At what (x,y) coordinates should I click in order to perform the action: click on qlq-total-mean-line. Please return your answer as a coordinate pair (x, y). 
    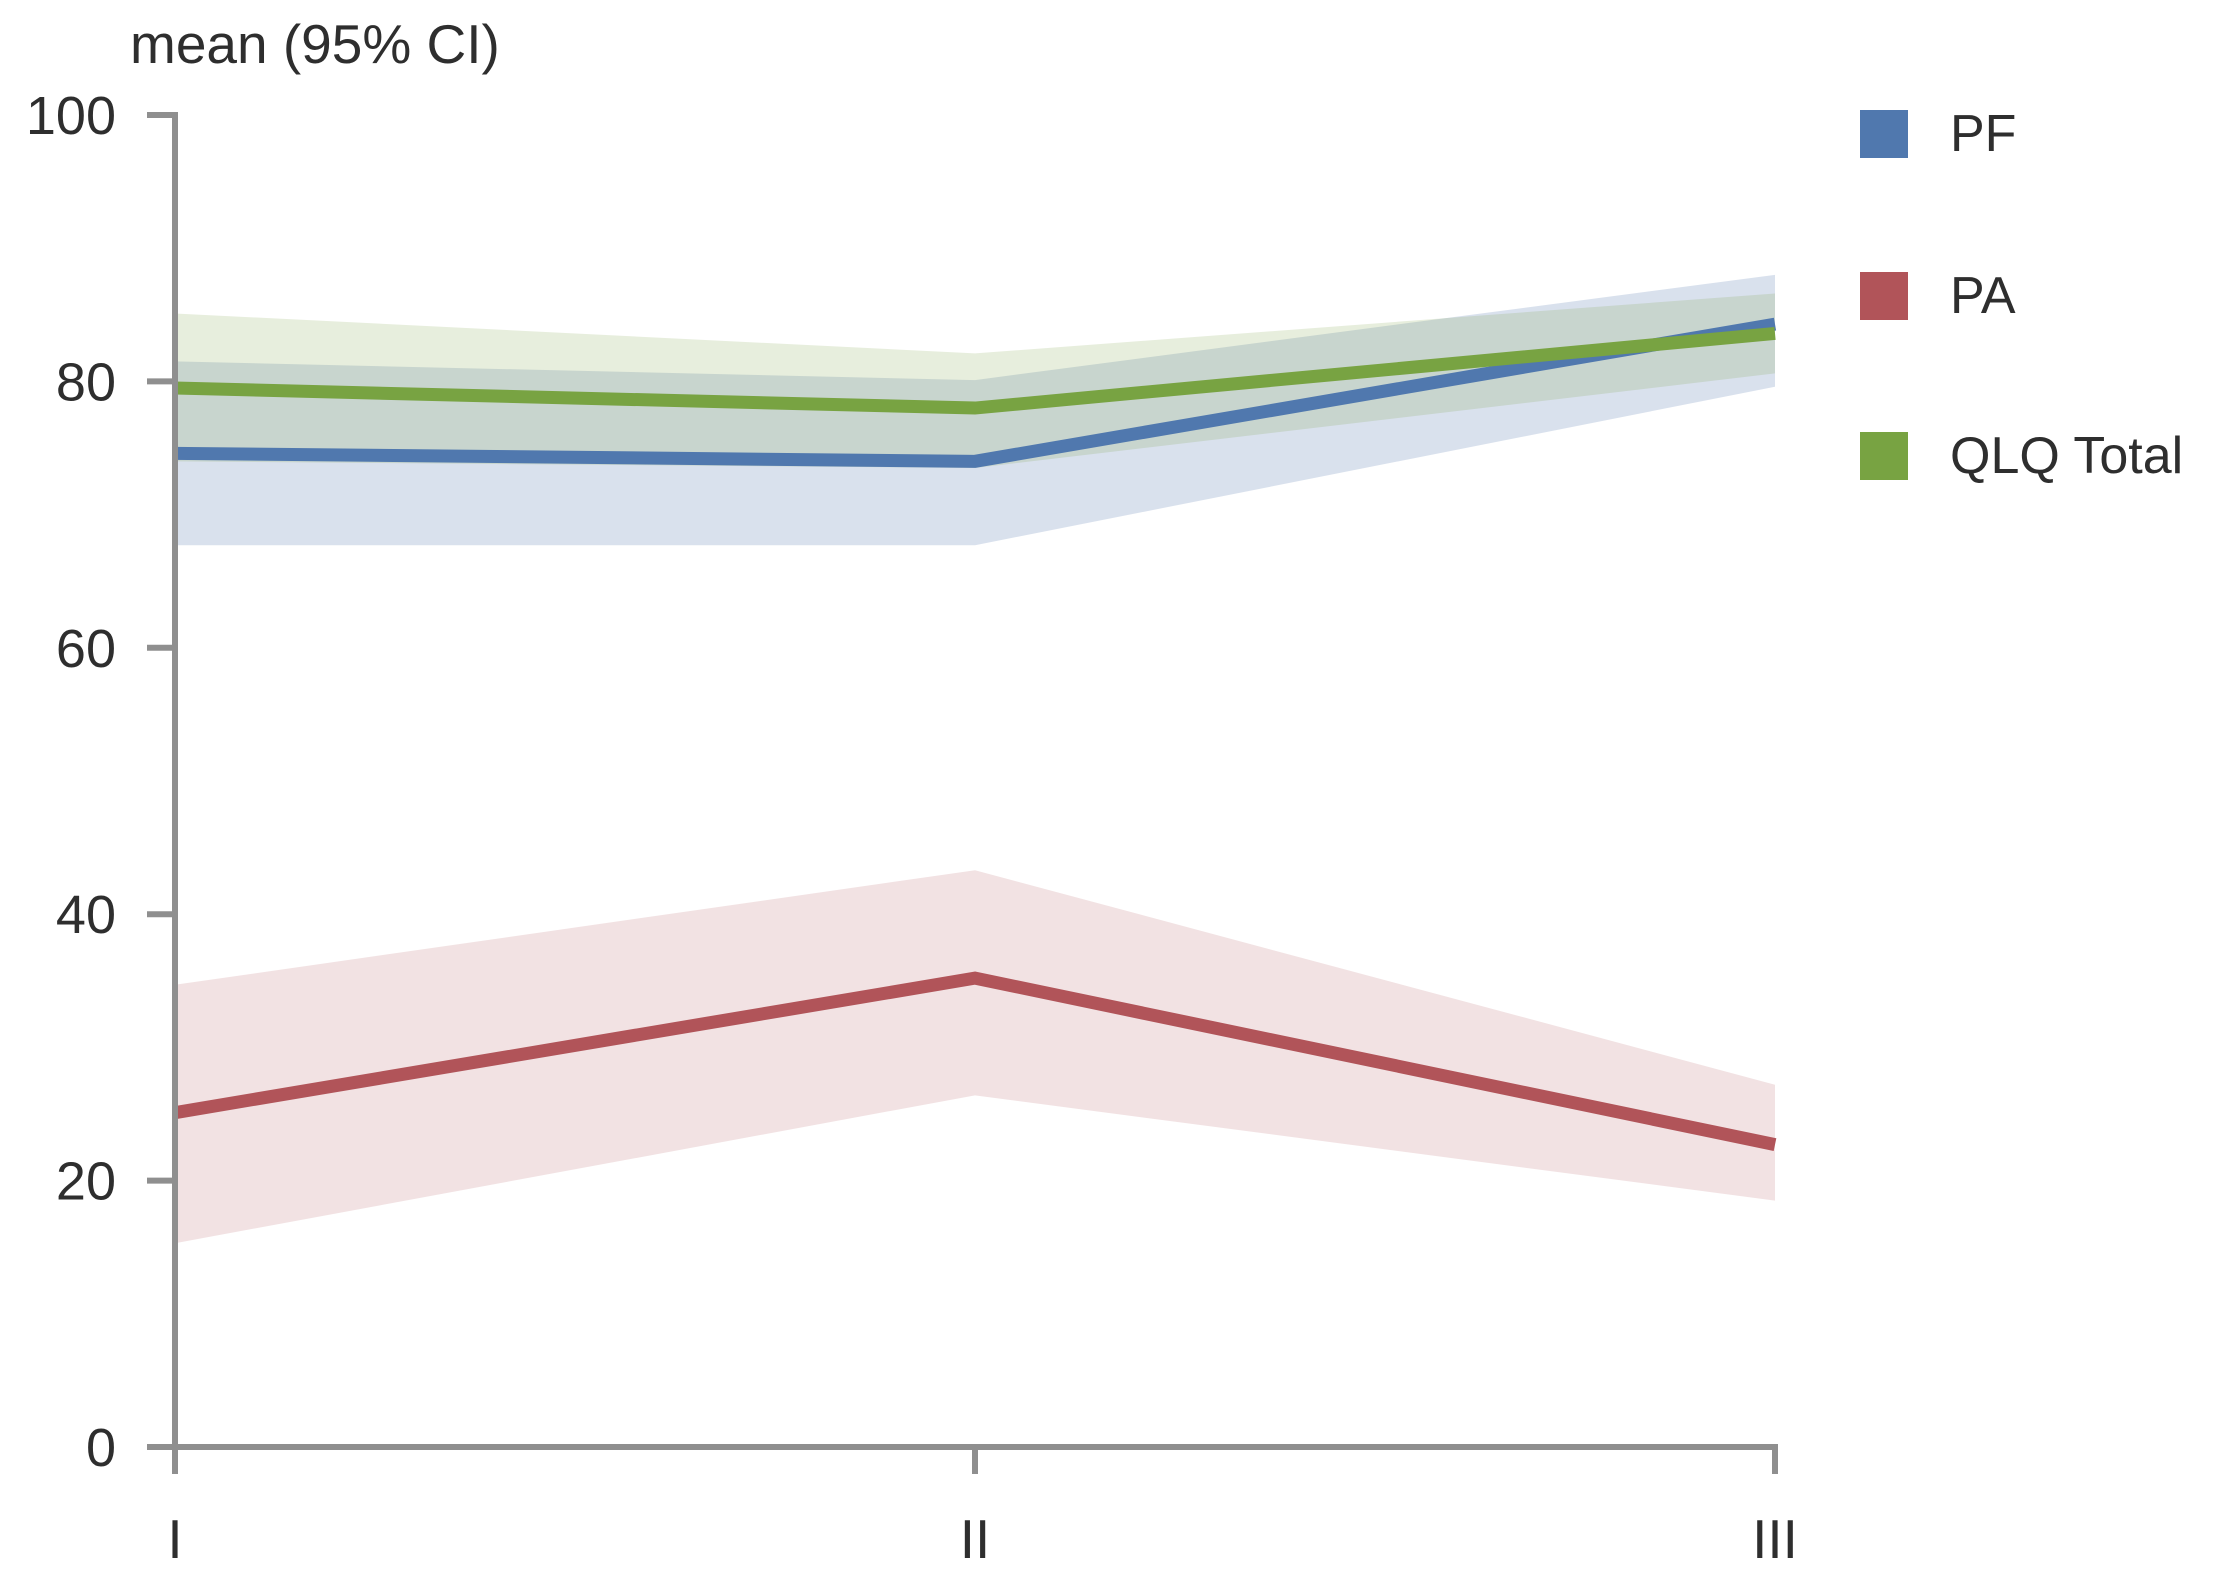
    Looking at the image, I should click on (975, 370).